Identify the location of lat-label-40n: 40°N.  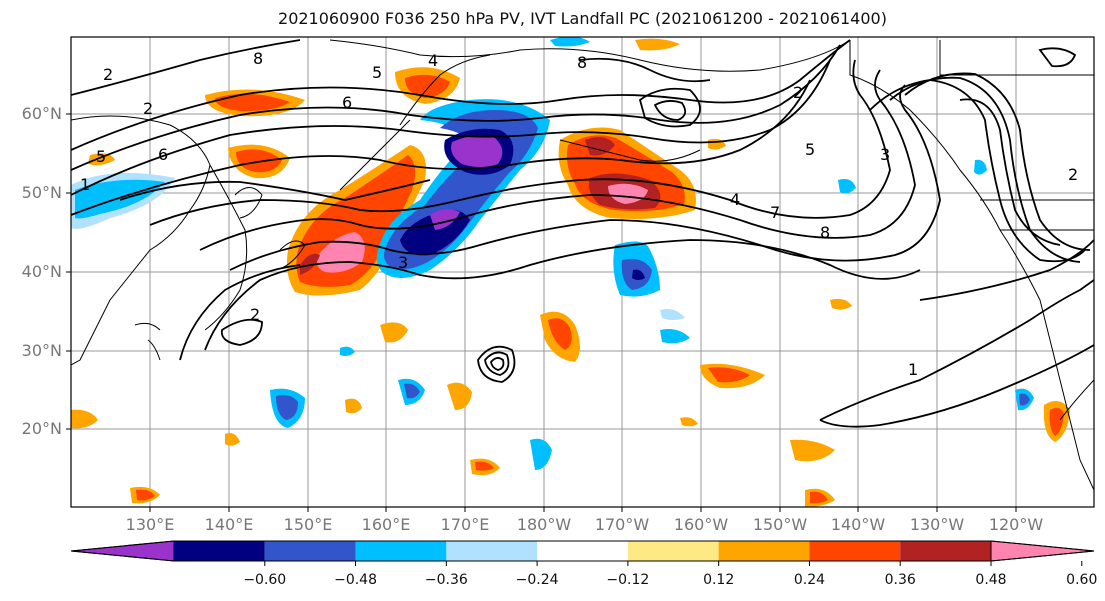
(41, 271).